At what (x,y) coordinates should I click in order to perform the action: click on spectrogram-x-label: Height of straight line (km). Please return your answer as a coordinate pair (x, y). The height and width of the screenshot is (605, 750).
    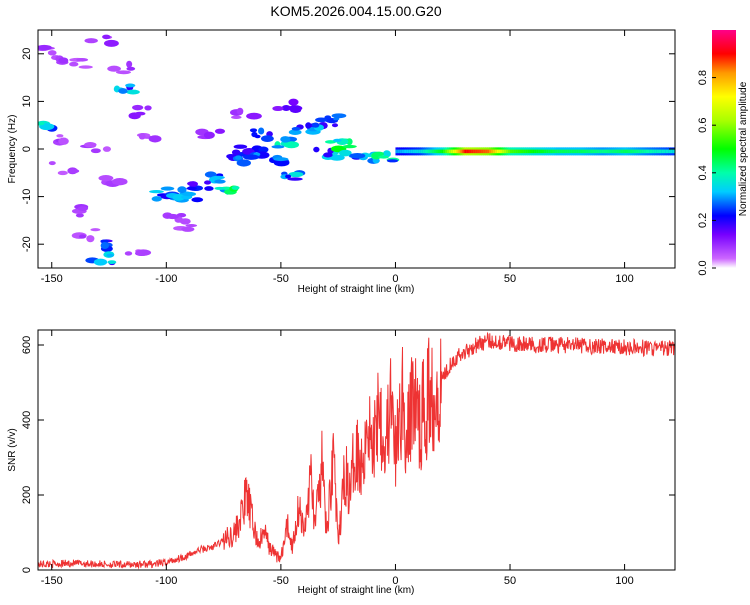
    Looking at the image, I should click on (356, 289).